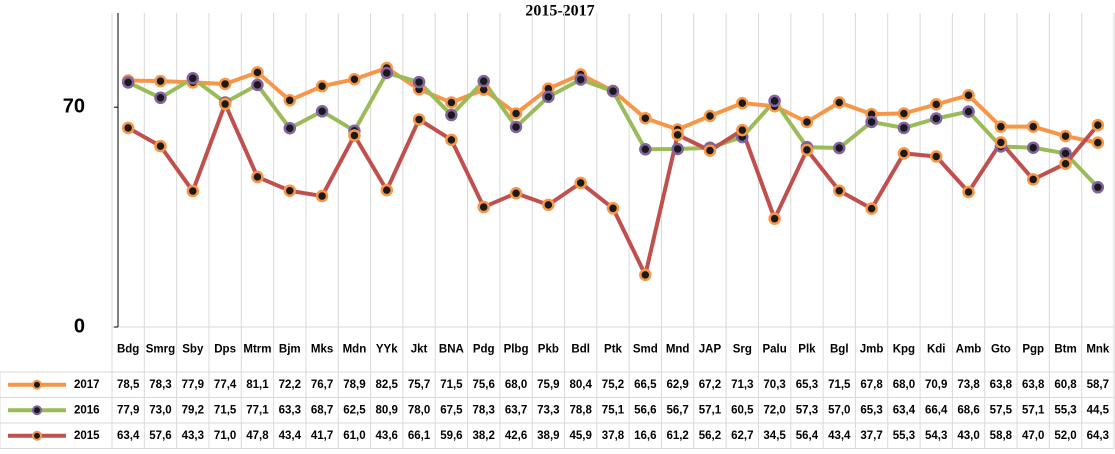 The width and height of the screenshot is (1115, 454). Describe the element at coordinates (1098, 385) in the screenshot. I see `table-value: 58,7` at that location.